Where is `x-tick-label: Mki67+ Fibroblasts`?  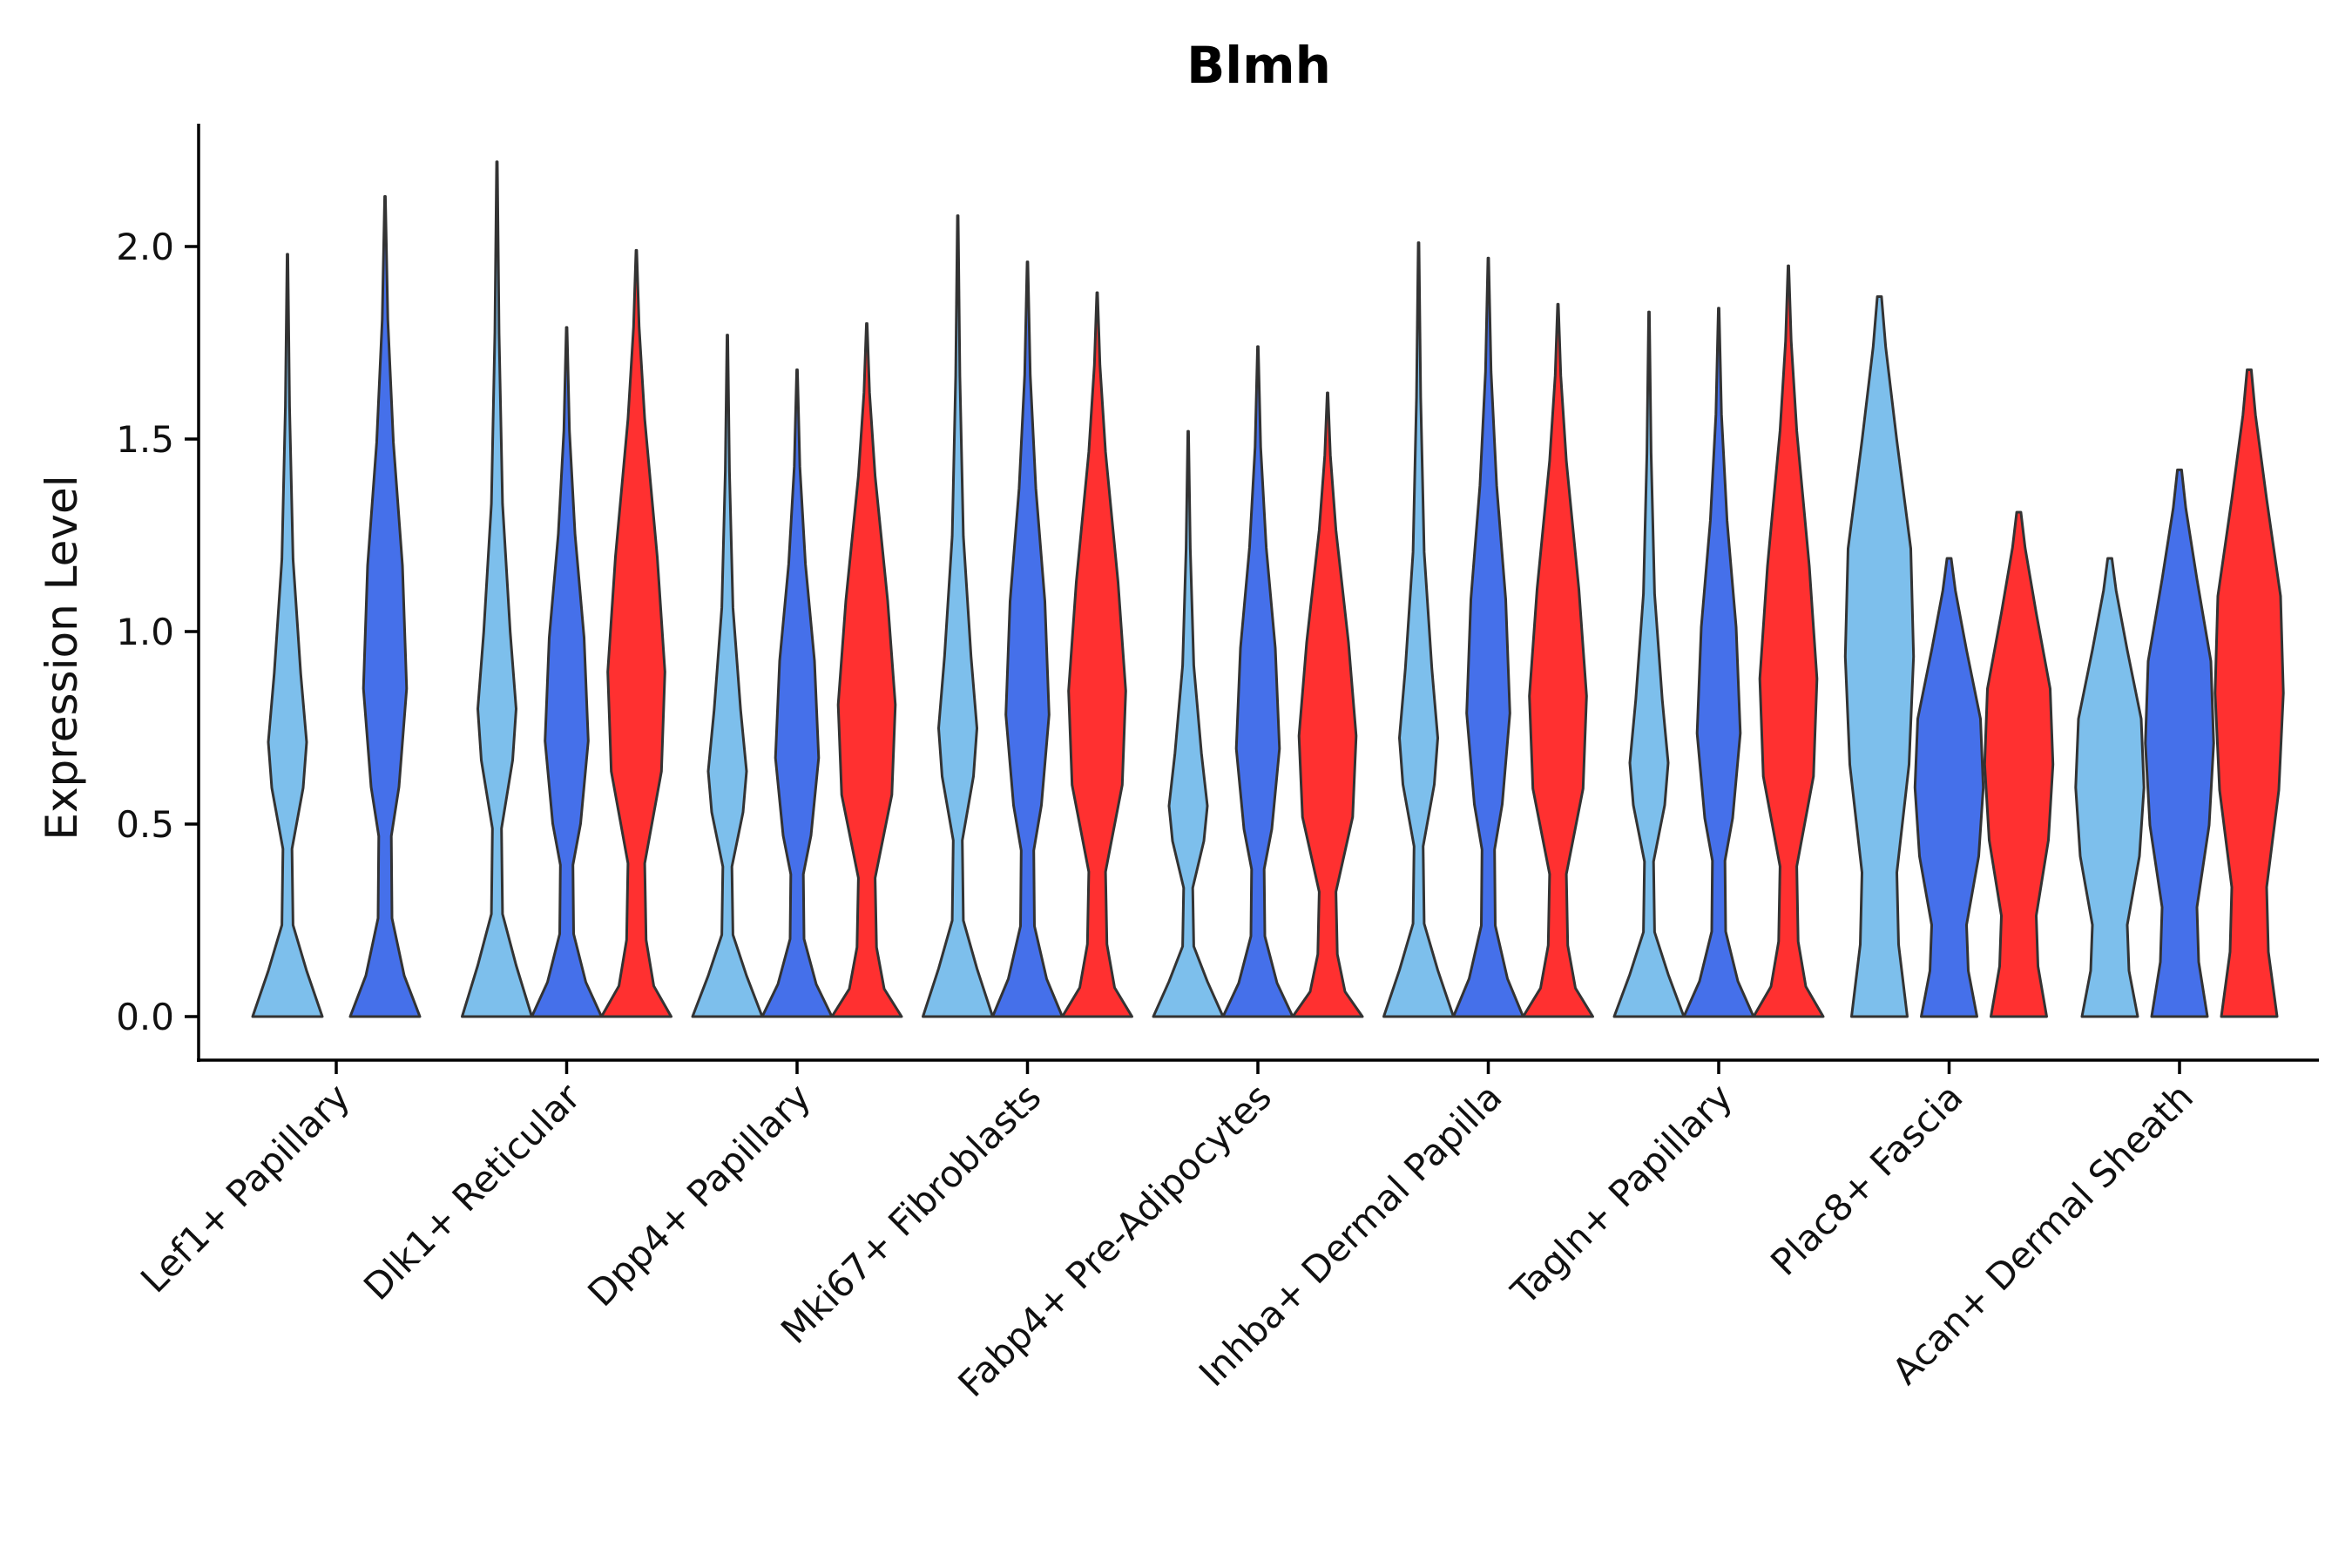
x-tick-label: Mki67+ Fibroblasts is located at coordinates (911, 1213).